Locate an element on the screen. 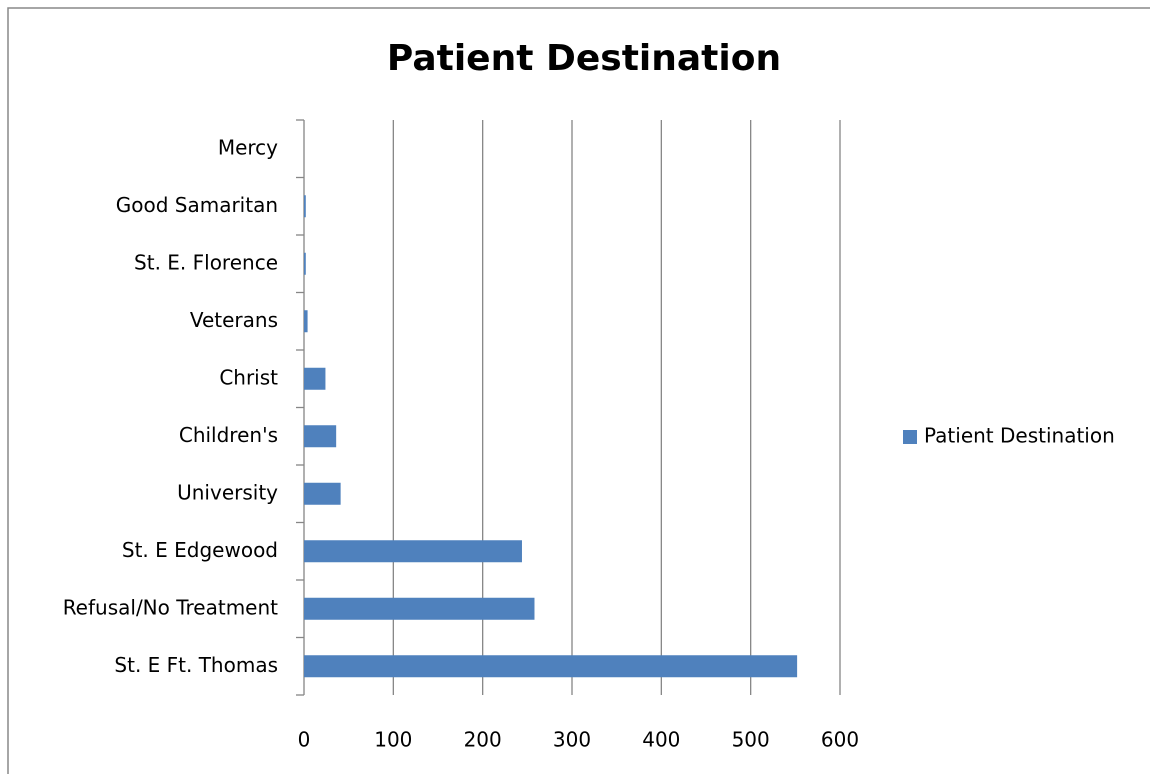 The width and height of the screenshot is (1150, 774). y-tick-label: Children's is located at coordinates (228, 435).